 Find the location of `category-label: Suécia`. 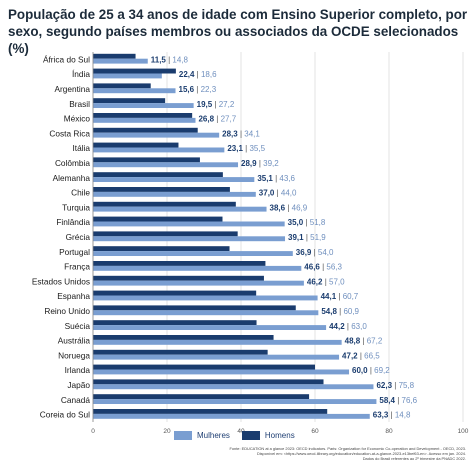

category-label: Suécia is located at coordinates (78, 326).